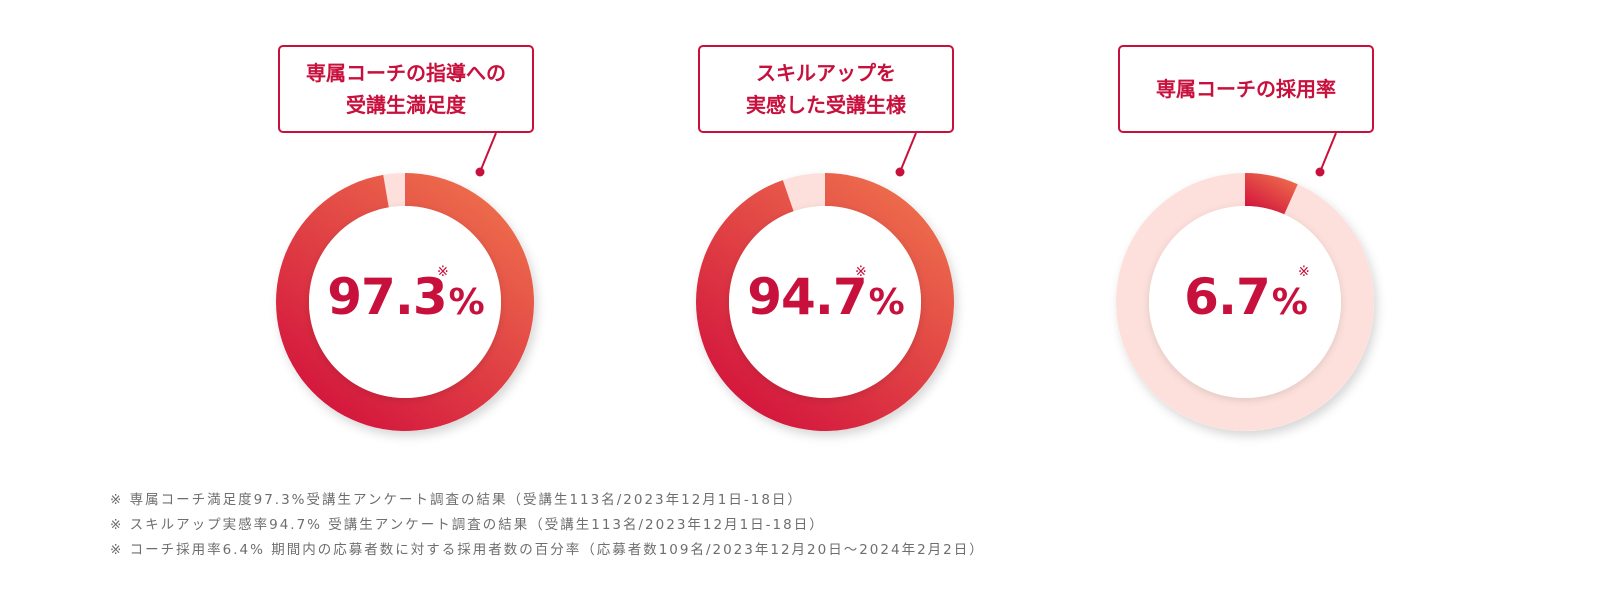  I want to click on callout-box: 専属コーチの採用率, so click(1246, 89).